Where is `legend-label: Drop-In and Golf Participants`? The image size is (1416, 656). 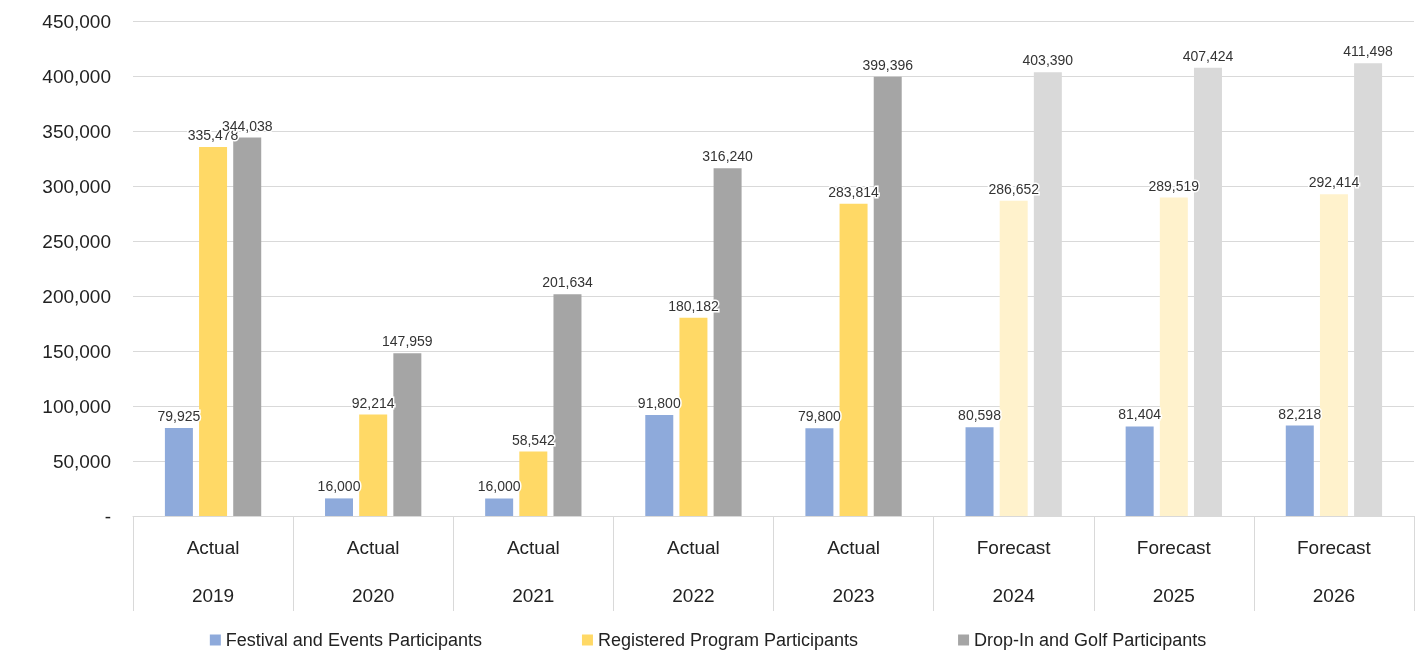 legend-label: Drop-In and Golf Participants is located at coordinates (1090, 640).